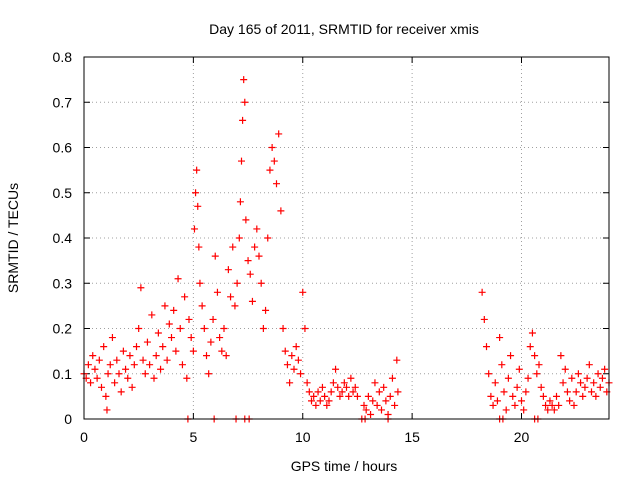  I want to click on x-axis-label: GPS time / hours, so click(344, 466).